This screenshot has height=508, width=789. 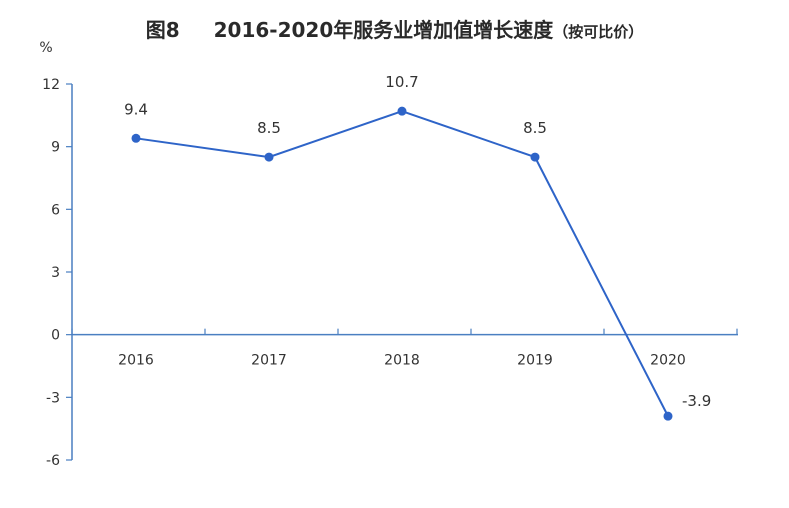 What do you see at coordinates (598, 32) in the screenshot?
I see `chart-subtitle: （按可比价）` at bounding box center [598, 32].